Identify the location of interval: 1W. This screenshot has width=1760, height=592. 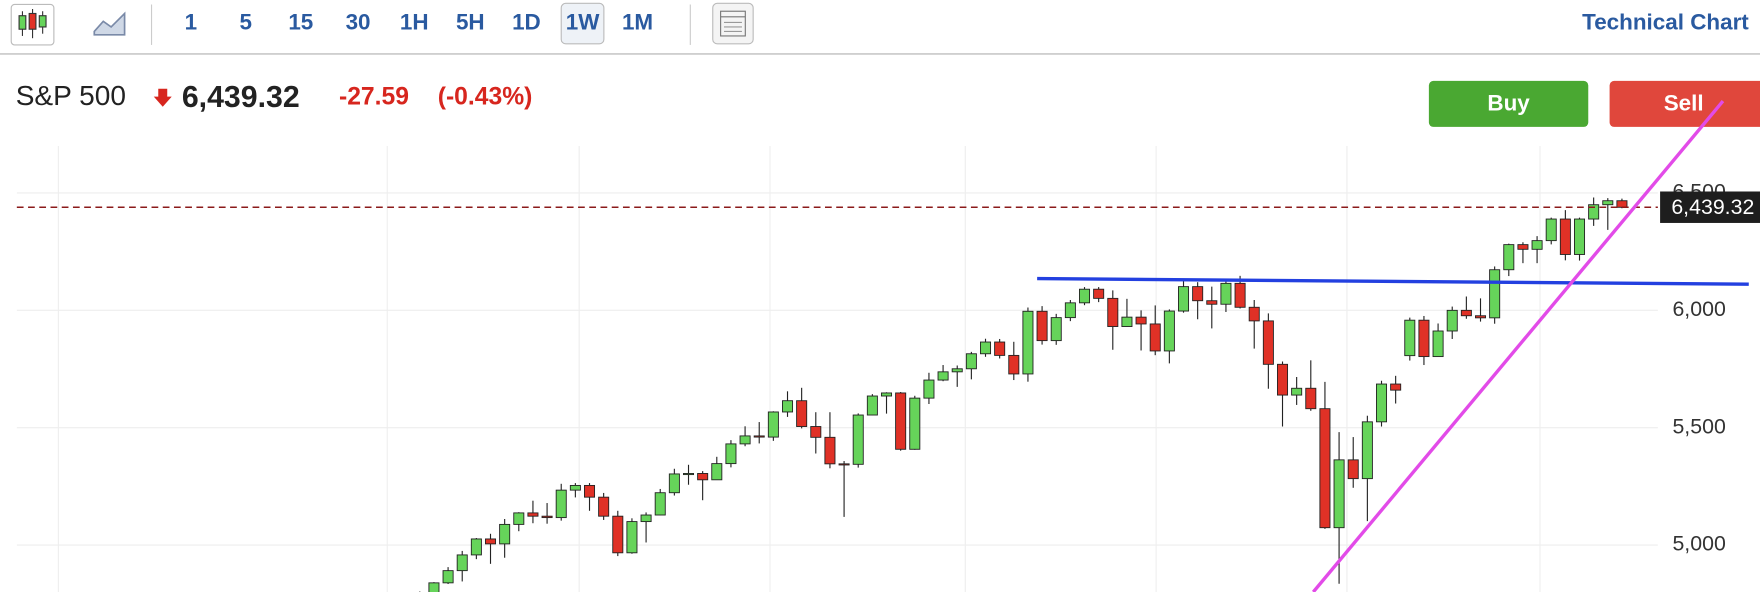
(583, 22).